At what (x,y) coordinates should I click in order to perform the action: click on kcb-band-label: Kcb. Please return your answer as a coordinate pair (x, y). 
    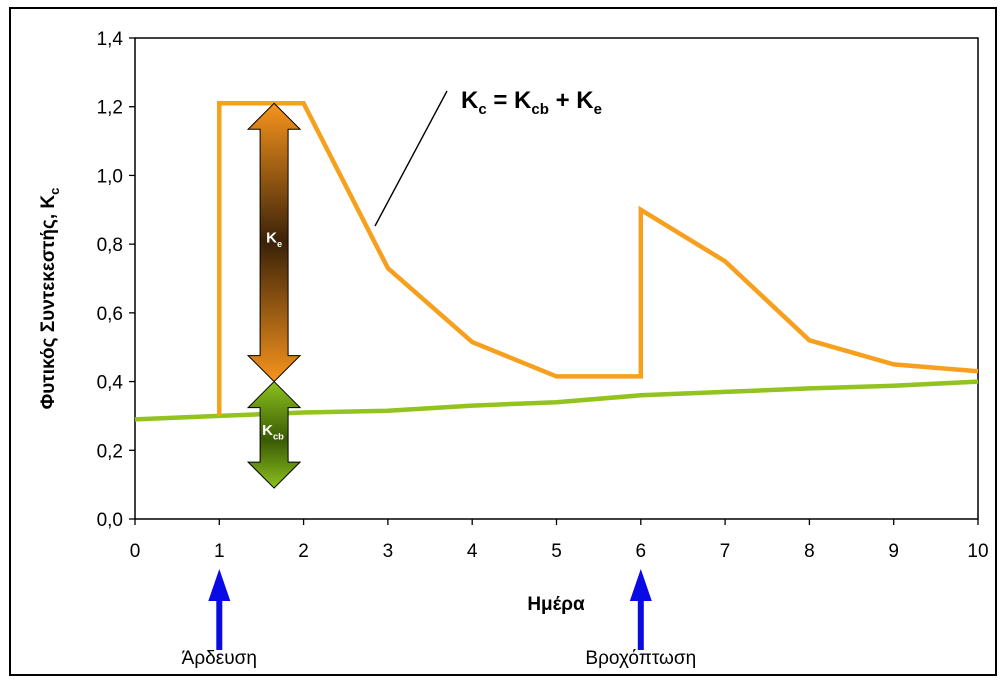
    Looking at the image, I should click on (273, 432).